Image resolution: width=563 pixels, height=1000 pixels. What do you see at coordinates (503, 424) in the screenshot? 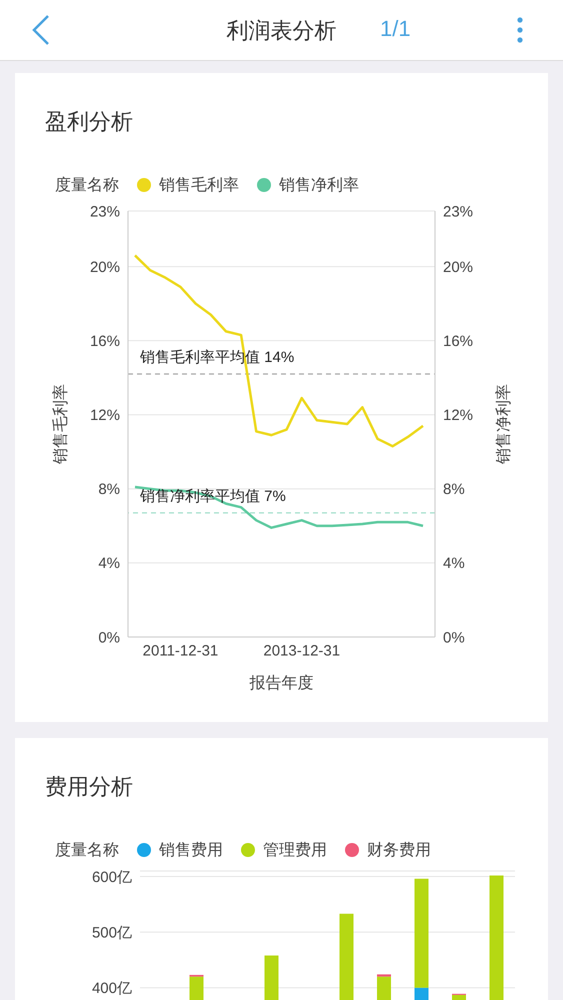
I see `y2-axis-title: 销售净利率` at bounding box center [503, 424].